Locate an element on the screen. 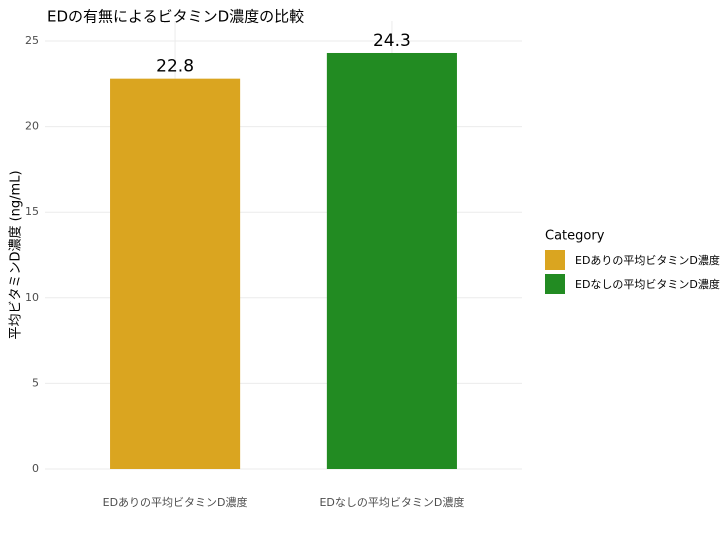 The image size is (725, 535). y-tick-label: 0 is located at coordinates (35, 468).